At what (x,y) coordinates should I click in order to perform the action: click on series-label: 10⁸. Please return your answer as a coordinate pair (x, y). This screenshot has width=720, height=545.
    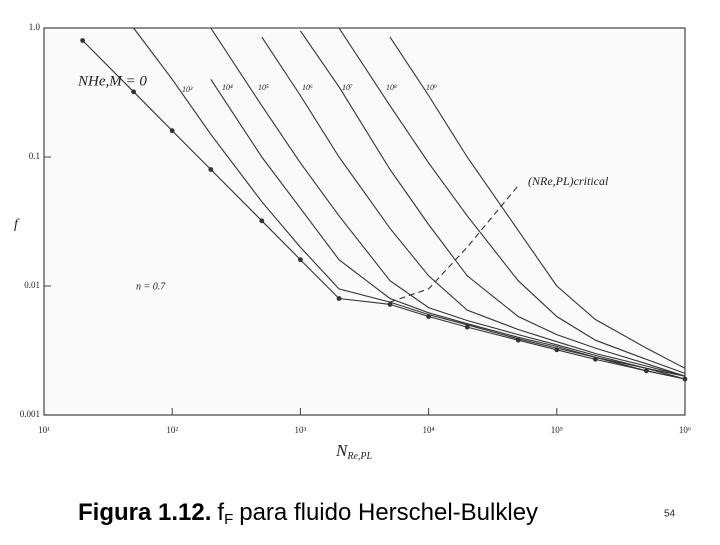
    Looking at the image, I should click on (391, 87).